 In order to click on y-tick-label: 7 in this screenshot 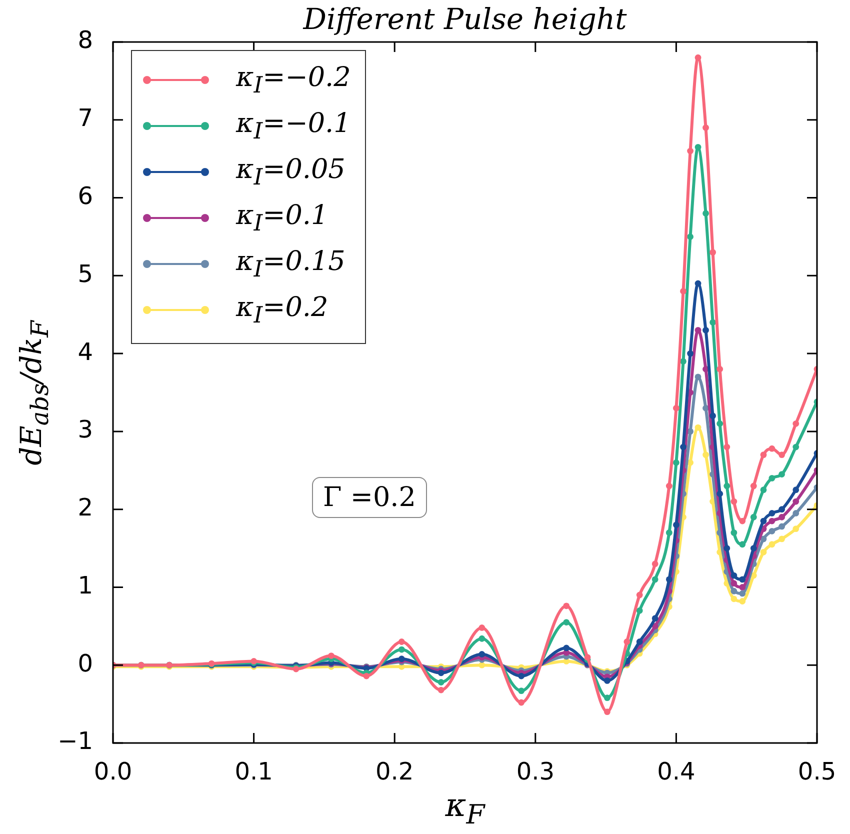, I will do `click(85, 118)`.